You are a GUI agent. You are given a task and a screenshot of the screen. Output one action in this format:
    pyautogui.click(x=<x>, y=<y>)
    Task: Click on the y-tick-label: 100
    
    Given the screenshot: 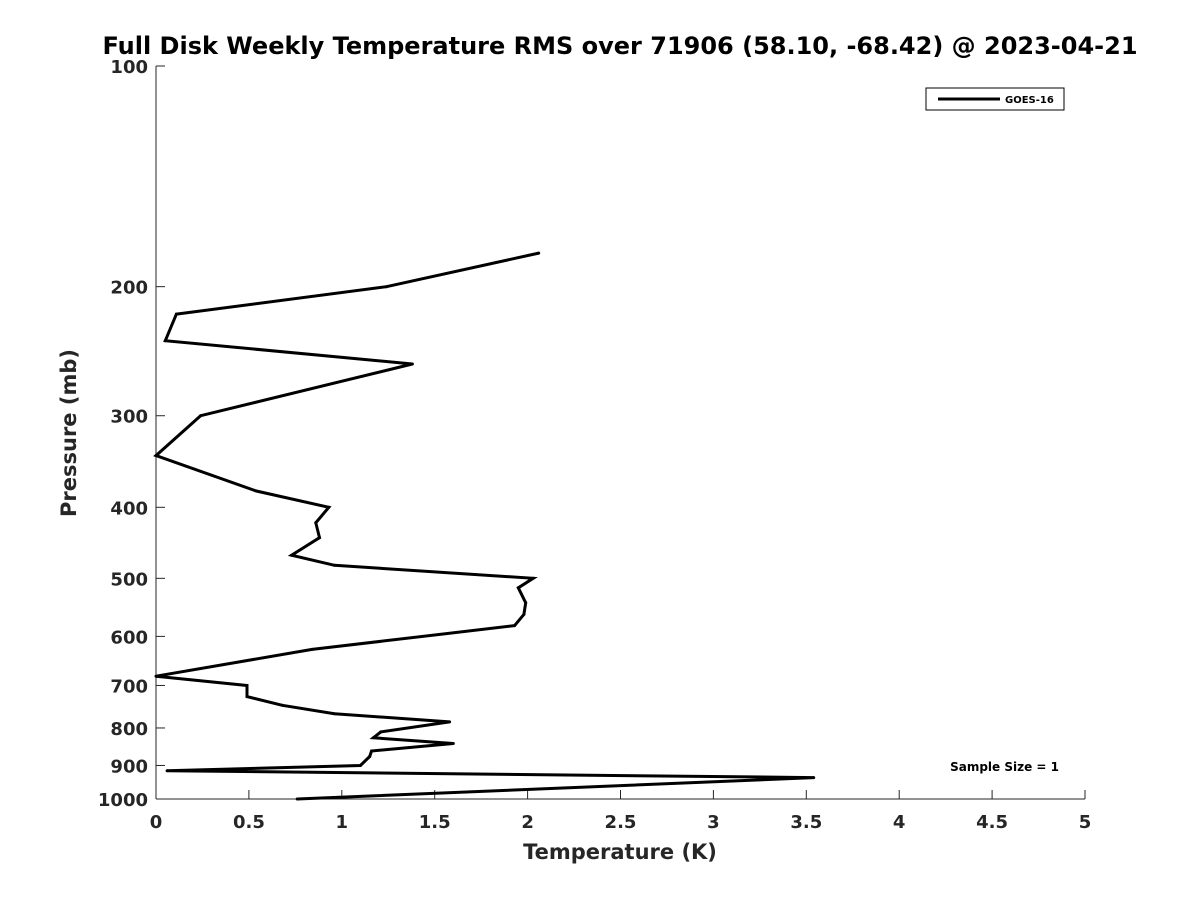 What is the action you would take?
    pyautogui.click(x=129, y=67)
    